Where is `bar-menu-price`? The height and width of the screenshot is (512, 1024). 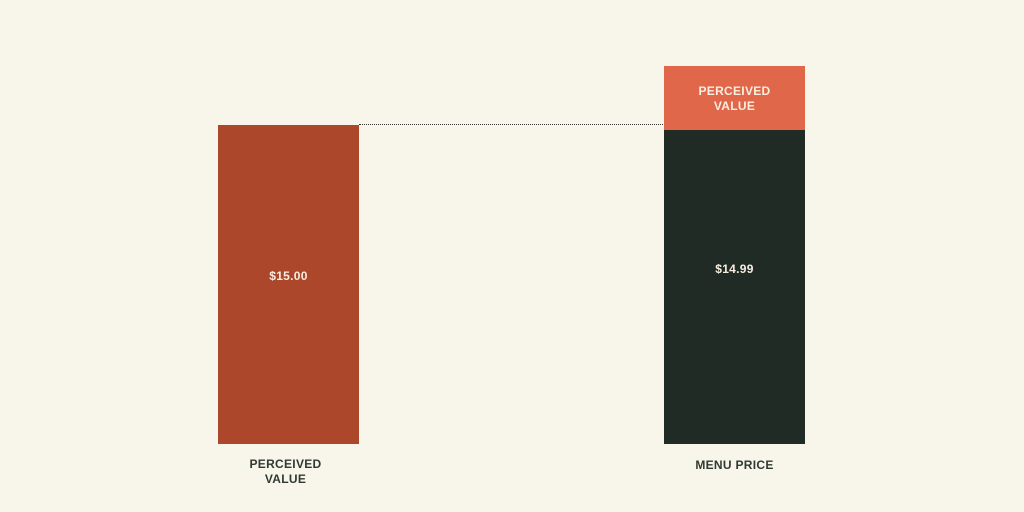
bar-menu-price is located at coordinates (734, 287).